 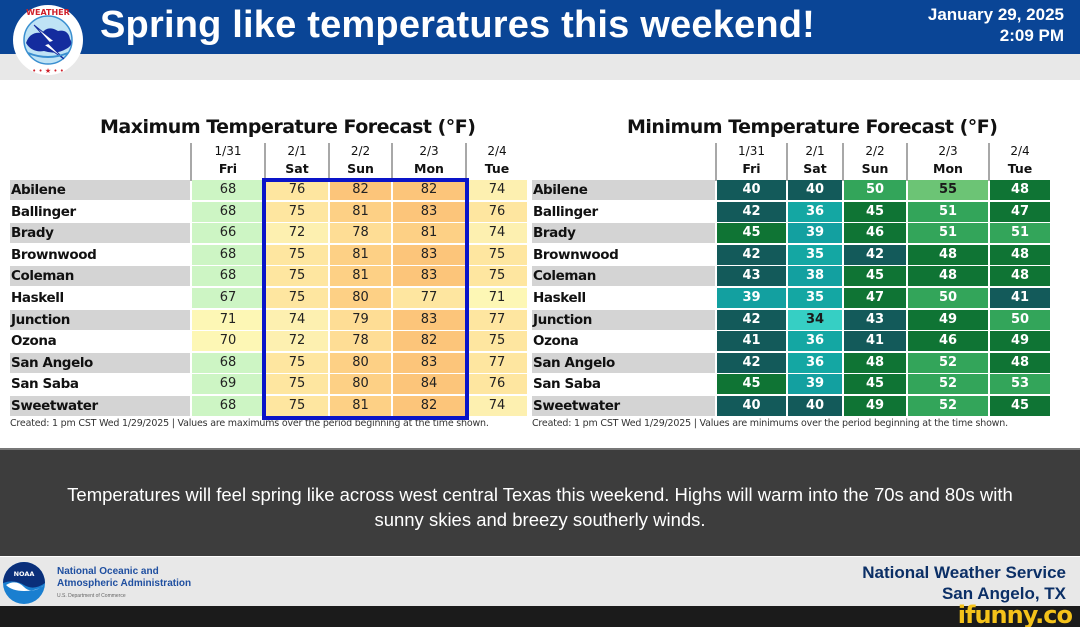 I want to click on issued-date: January 29, 2025, so click(x=995, y=14).